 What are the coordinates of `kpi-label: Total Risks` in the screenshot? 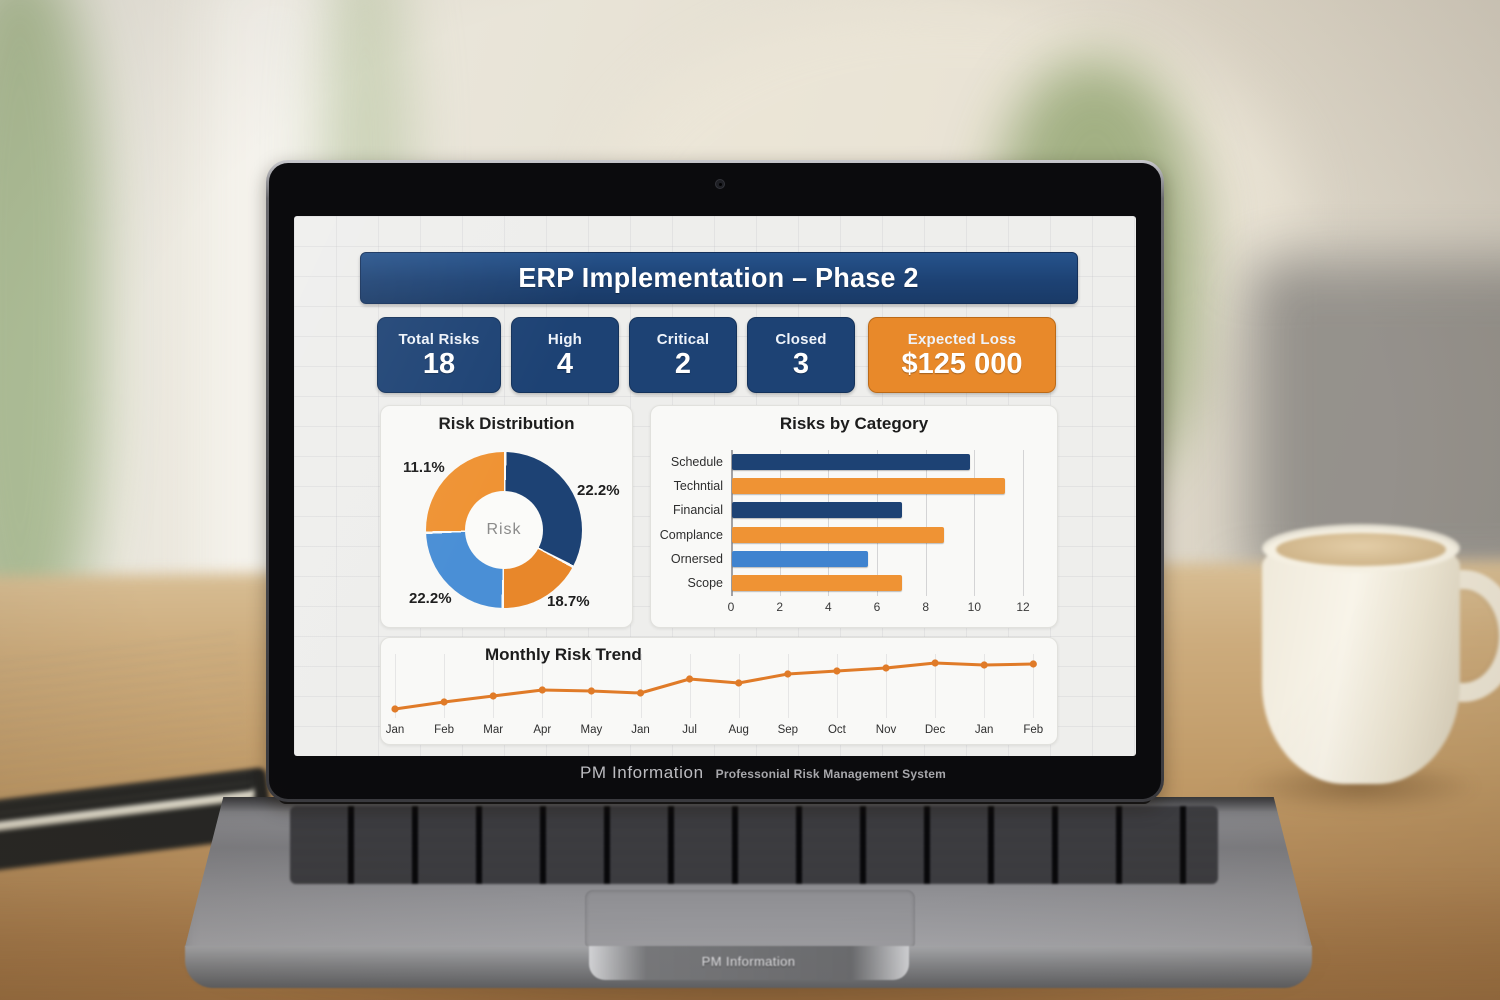 It's located at (439, 339).